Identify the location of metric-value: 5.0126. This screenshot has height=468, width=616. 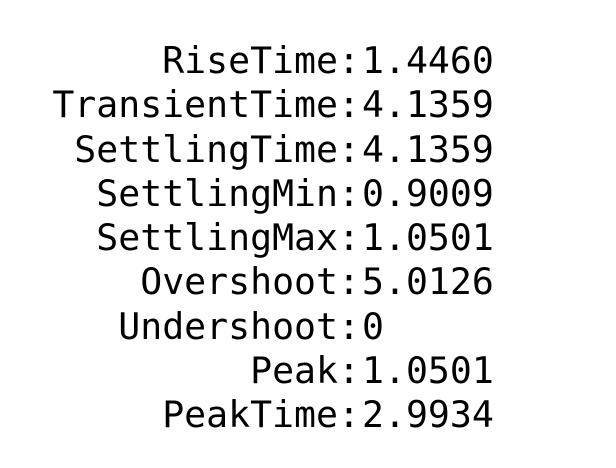
(428, 282).